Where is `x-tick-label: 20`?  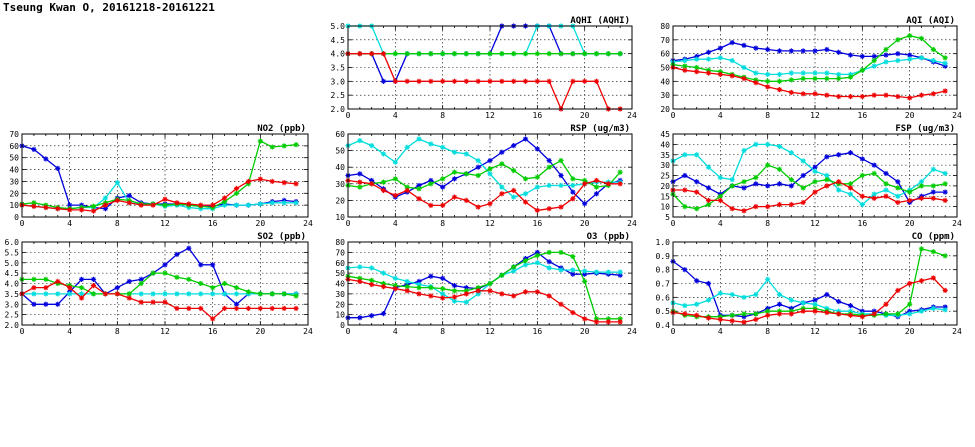 x-tick-label: 20 is located at coordinates (585, 223).